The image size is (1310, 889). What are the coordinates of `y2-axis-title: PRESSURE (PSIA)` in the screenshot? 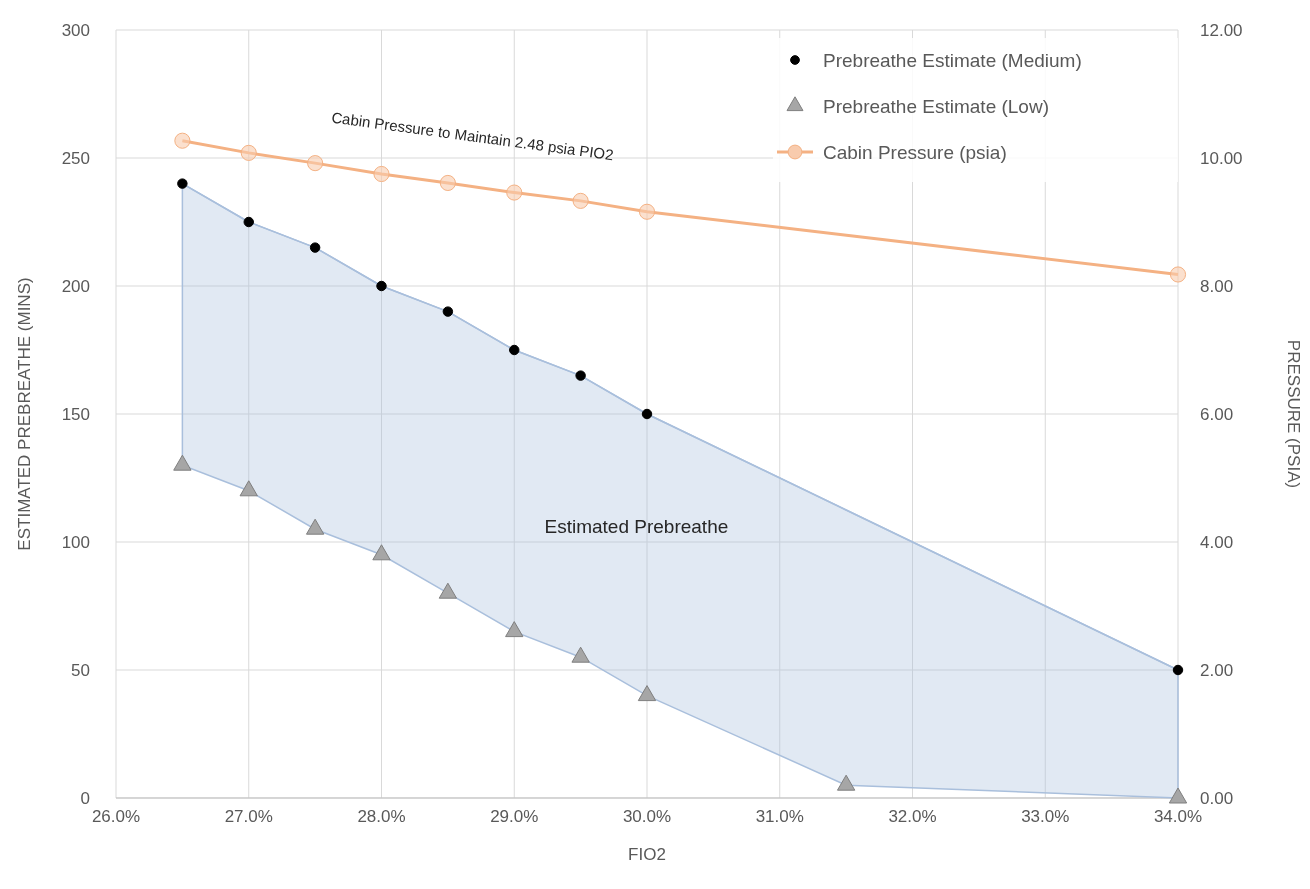 It's located at (1293, 414).